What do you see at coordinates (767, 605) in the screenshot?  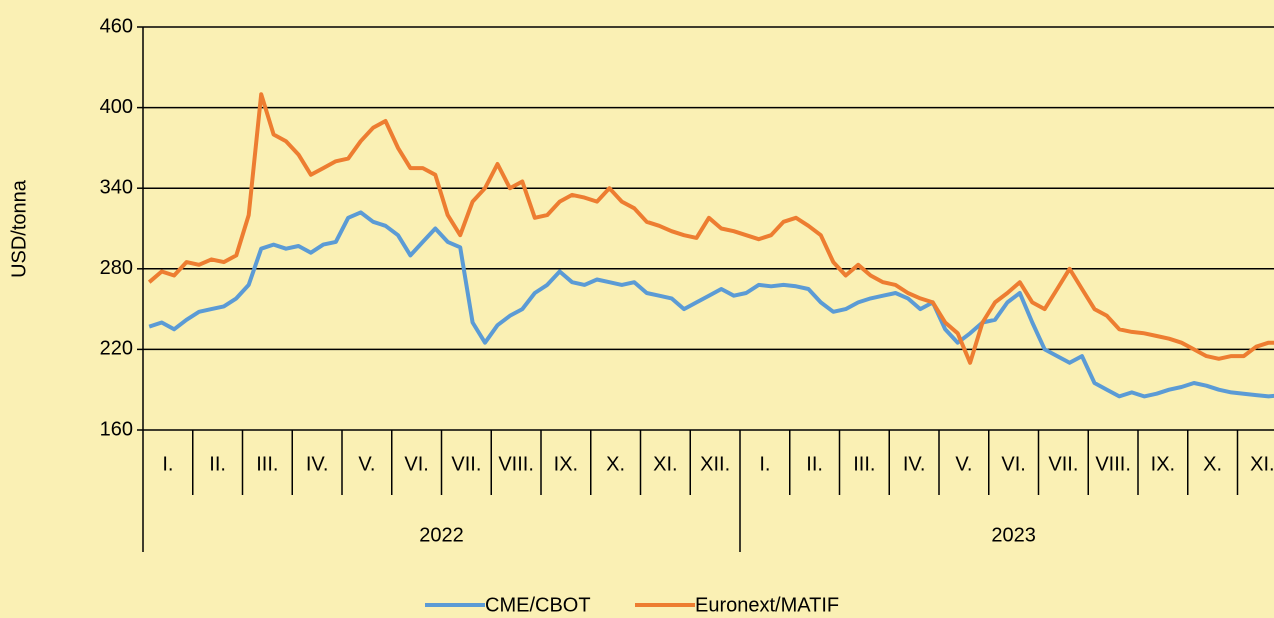 I see `legend-label: Euronext/MATIF` at bounding box center [767, 605].